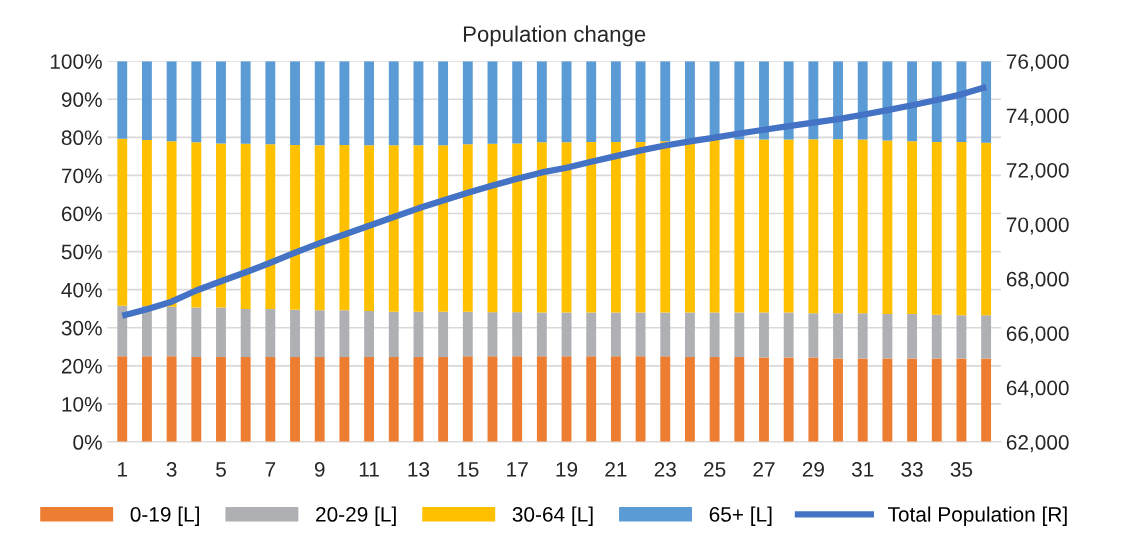 This screenshot has width=1131, height=556. What do you see at coordinates (912, 469) in the screenshot?
I see `x-tick-label: 33` at bounding box center [912, 469].